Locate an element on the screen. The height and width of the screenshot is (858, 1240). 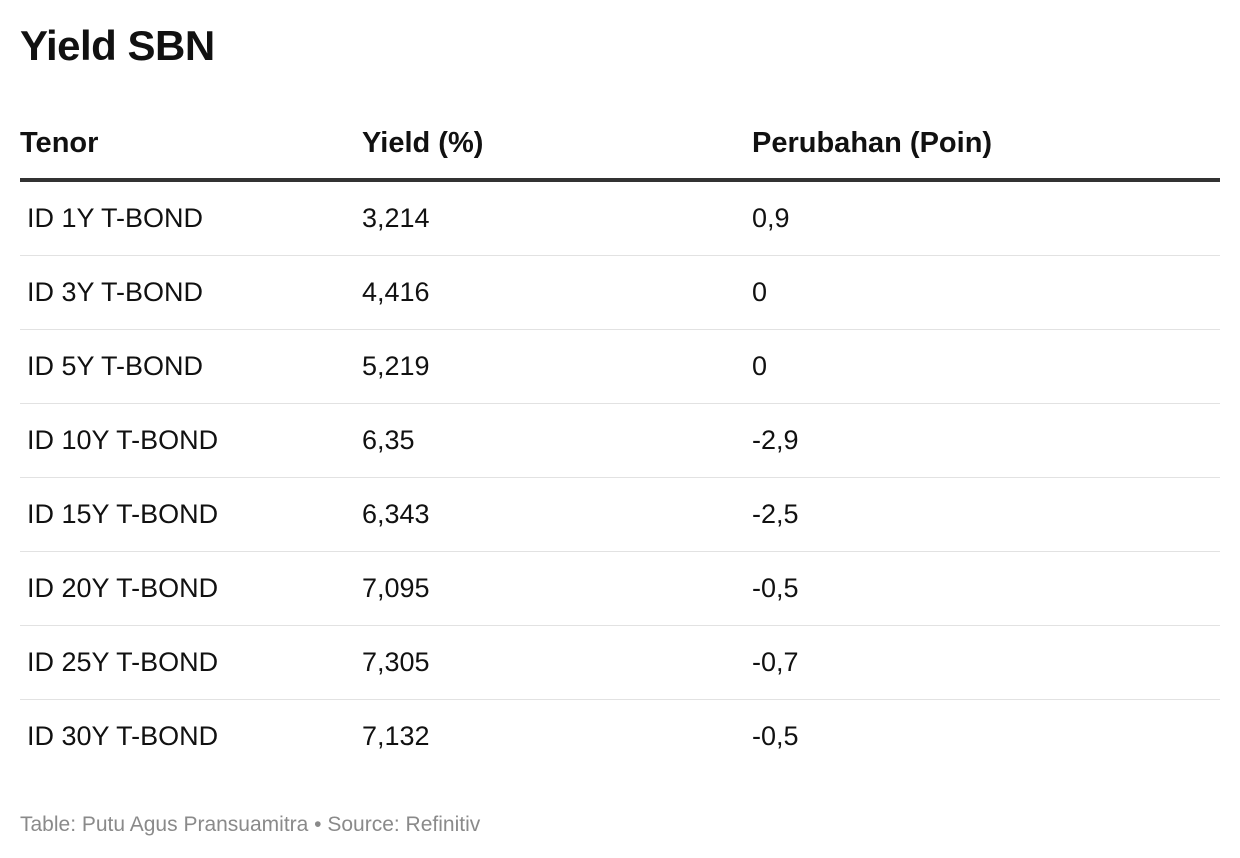
table-header-row: Tenor Yield (%) Perubahan (Poin) is located at coordinates (620, 145).